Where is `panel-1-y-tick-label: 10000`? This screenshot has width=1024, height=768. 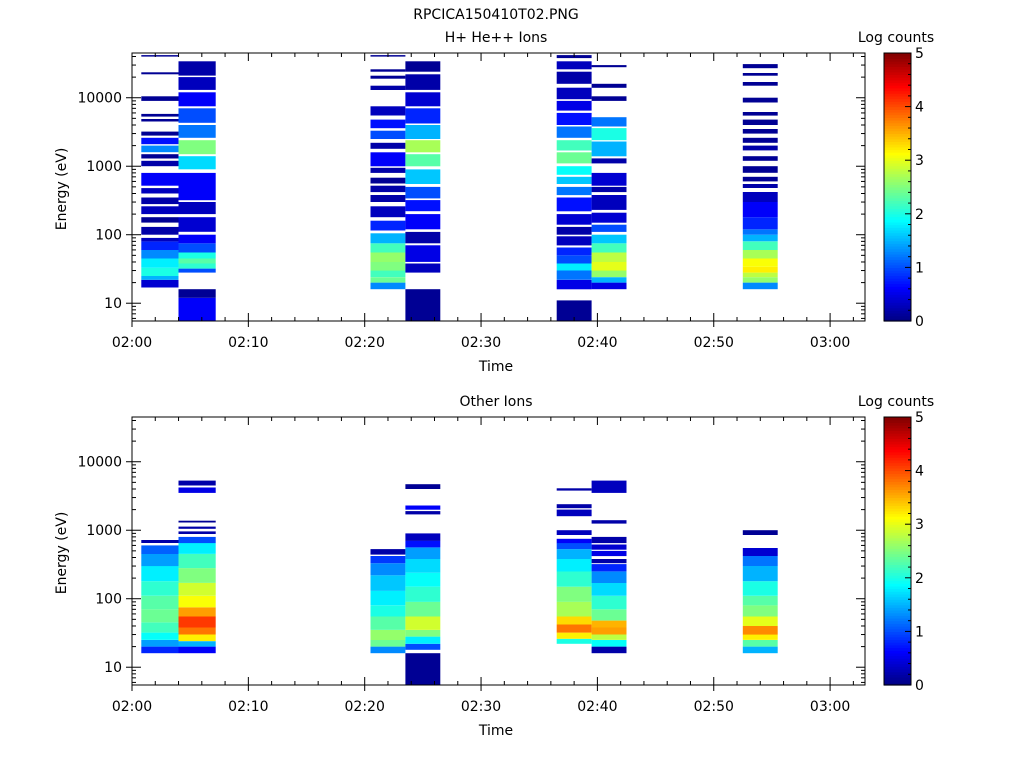 panel-1-y-tick-label: 10000 is located at coordinates (99, 99).